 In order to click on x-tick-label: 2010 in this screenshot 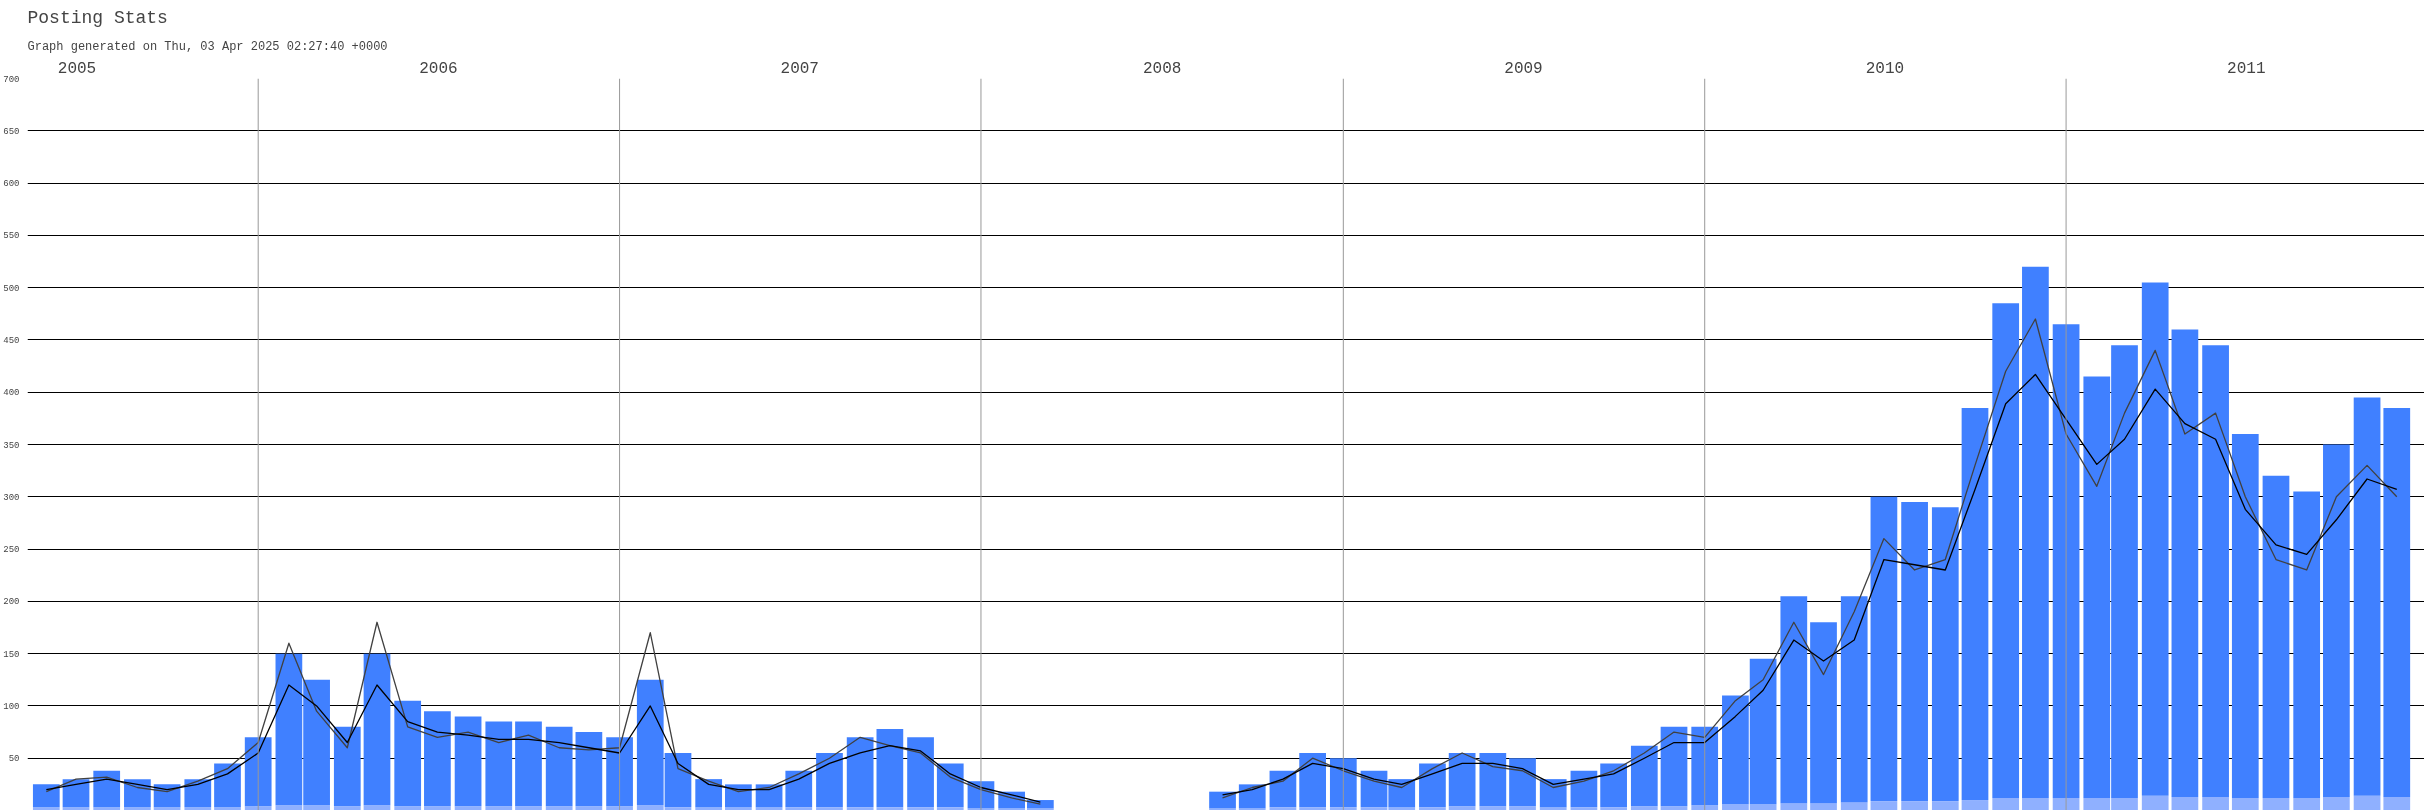, I will do `click(1885, 68)`.